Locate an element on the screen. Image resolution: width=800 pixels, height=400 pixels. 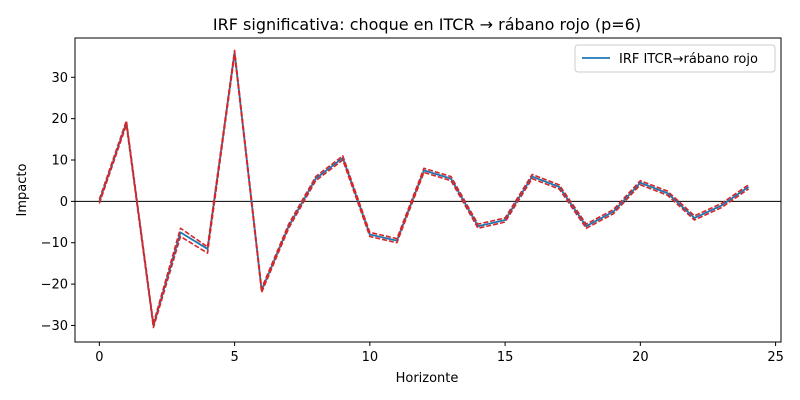
y-tick-label: −30 is located at coordinates (54, 326).